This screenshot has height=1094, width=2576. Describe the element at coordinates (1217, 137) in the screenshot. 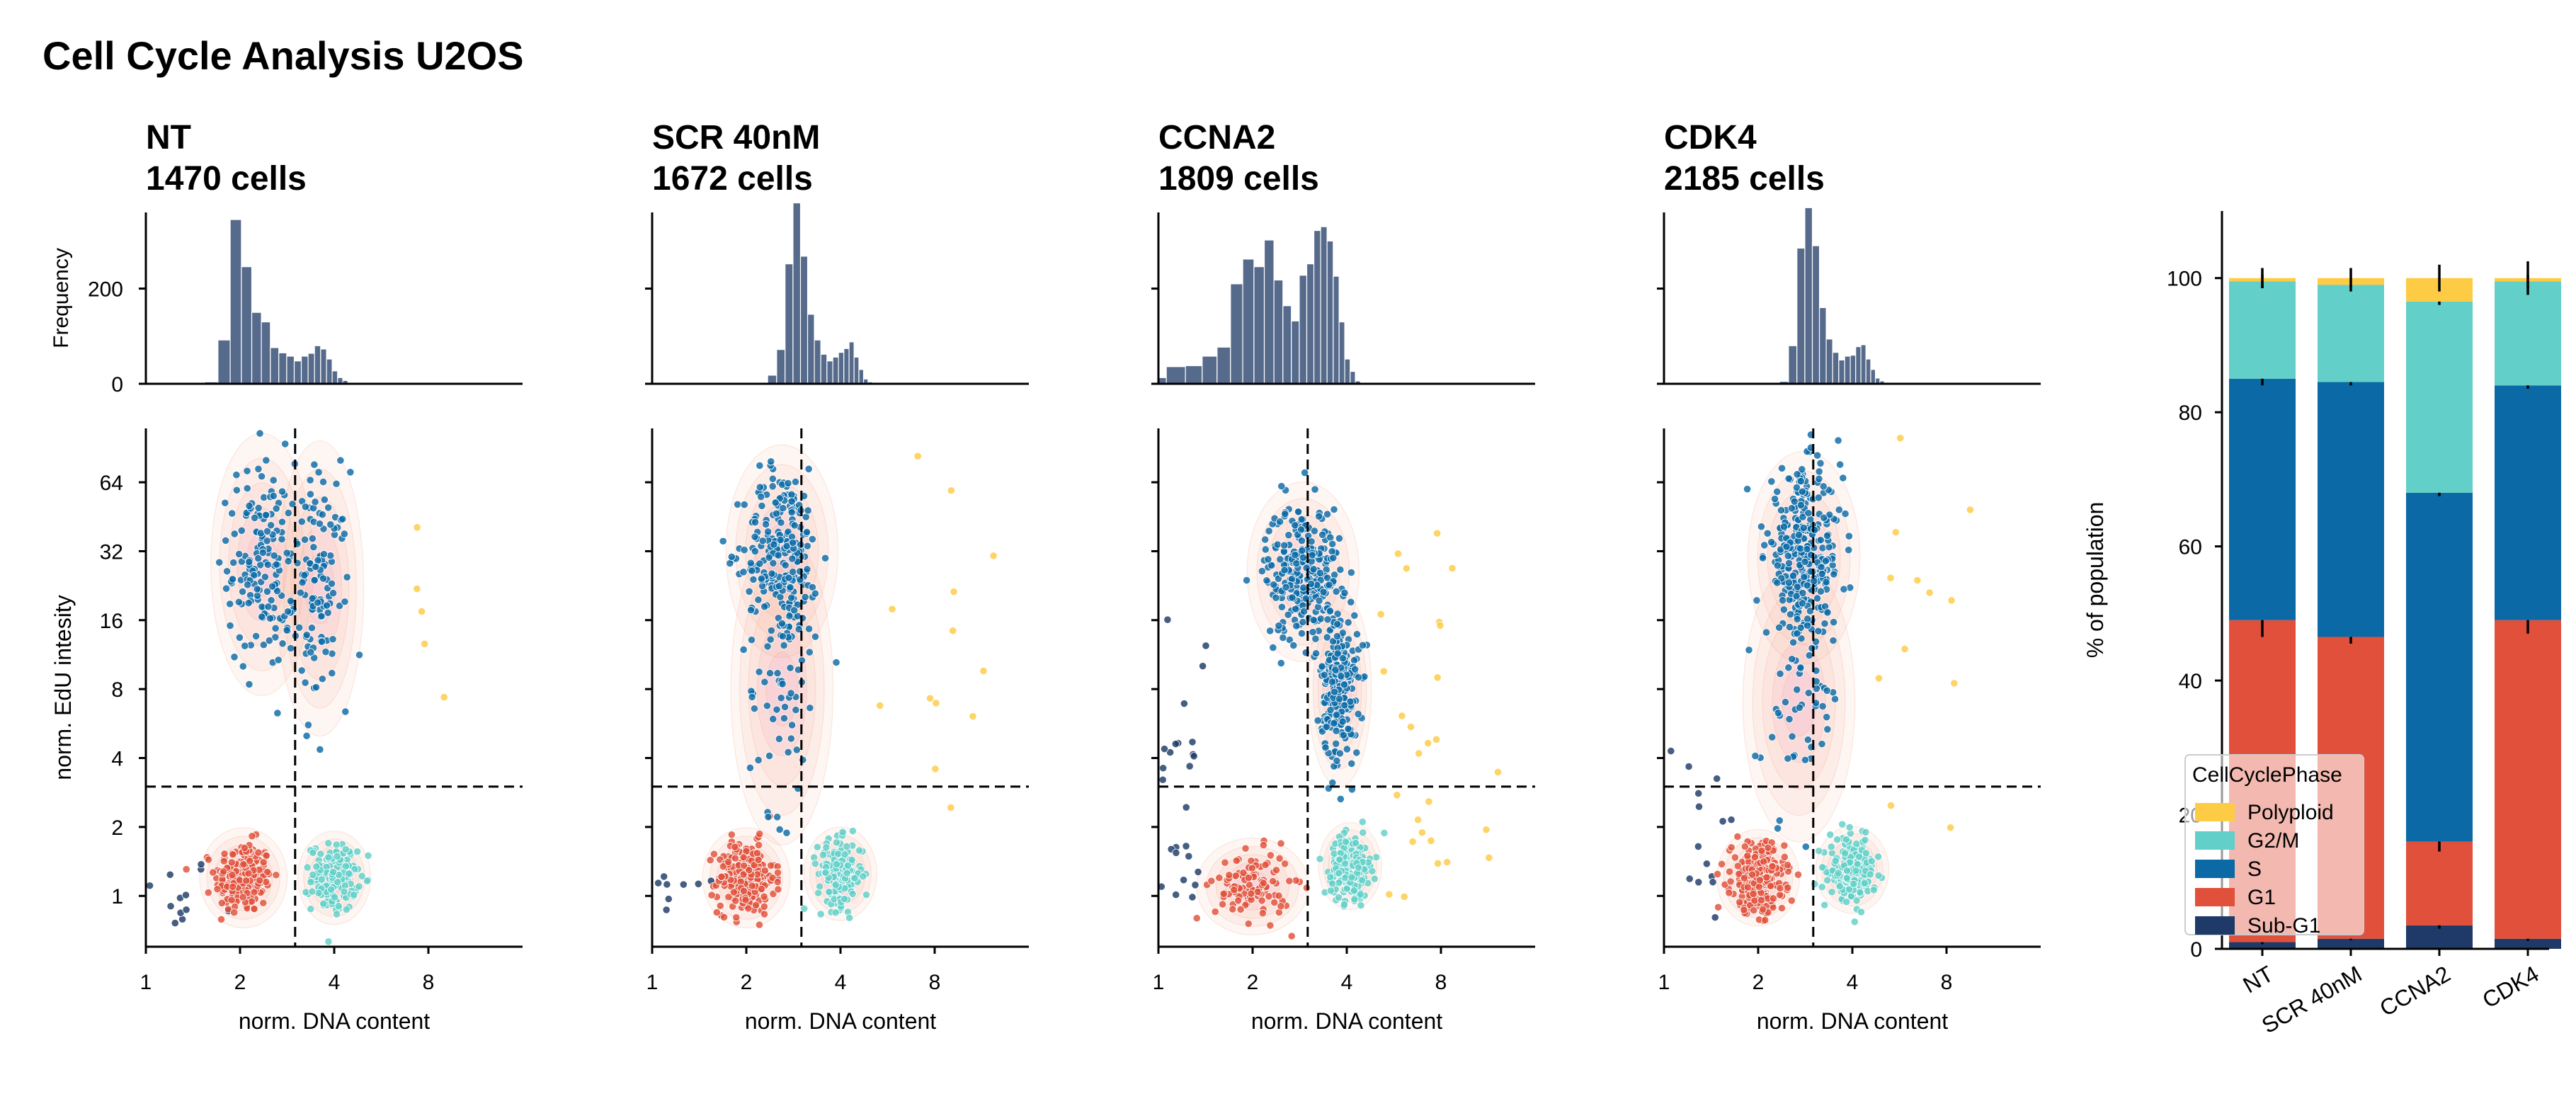

I see `panel-title: CCNA2` at that location.